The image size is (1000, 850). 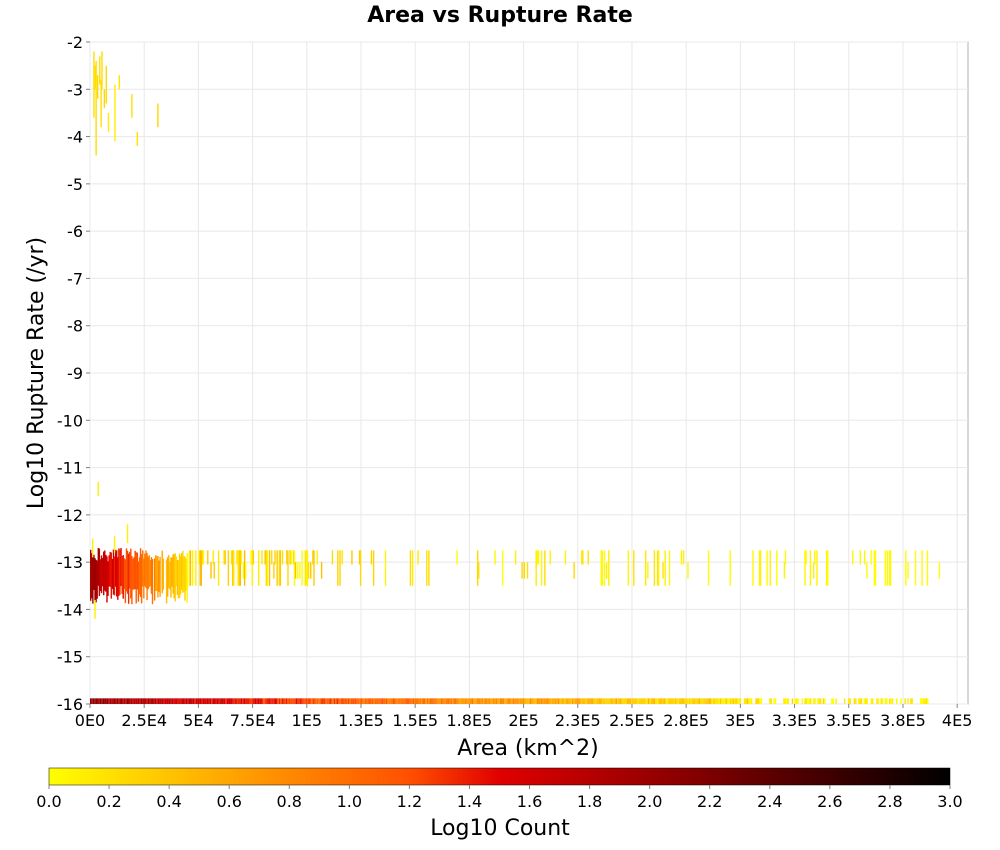 I want to click on colorbar-tick-label: 1.6, so click(x=529, y=801).